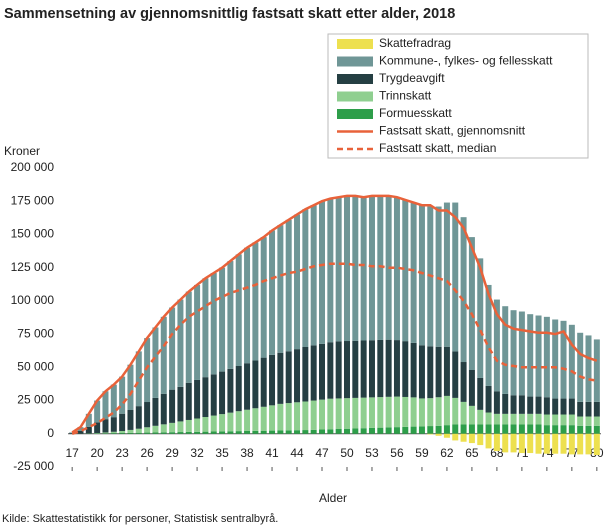 The image size is (609, 531). I want to click on legend-swatch, so click(355, 61).